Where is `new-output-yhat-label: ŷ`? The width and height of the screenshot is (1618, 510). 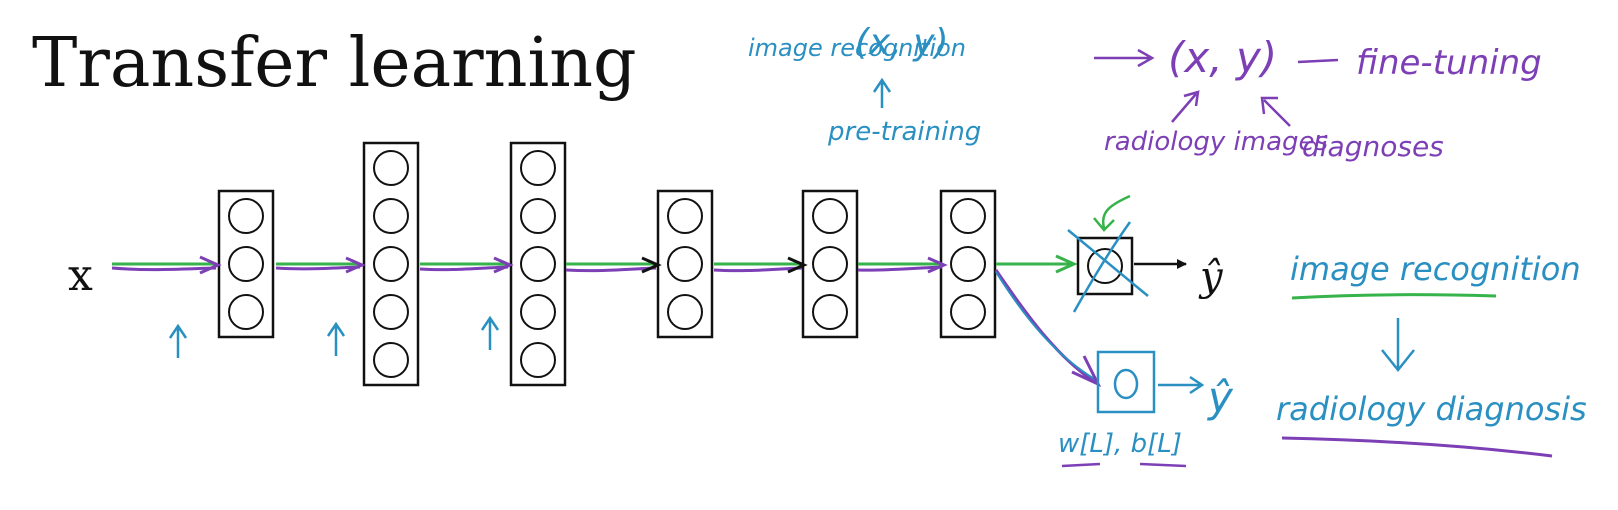
new-output-yhat-label: ŷ is located at coordinates (1220, 397).